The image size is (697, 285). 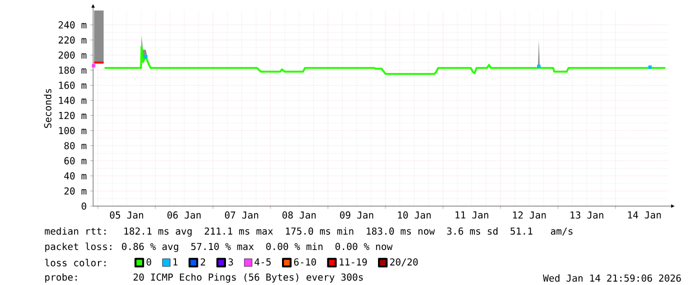 What do you see at coordinates (203, 262) in the screenshot?
I see `legend-label: 2` at bounding box center [203, 262].